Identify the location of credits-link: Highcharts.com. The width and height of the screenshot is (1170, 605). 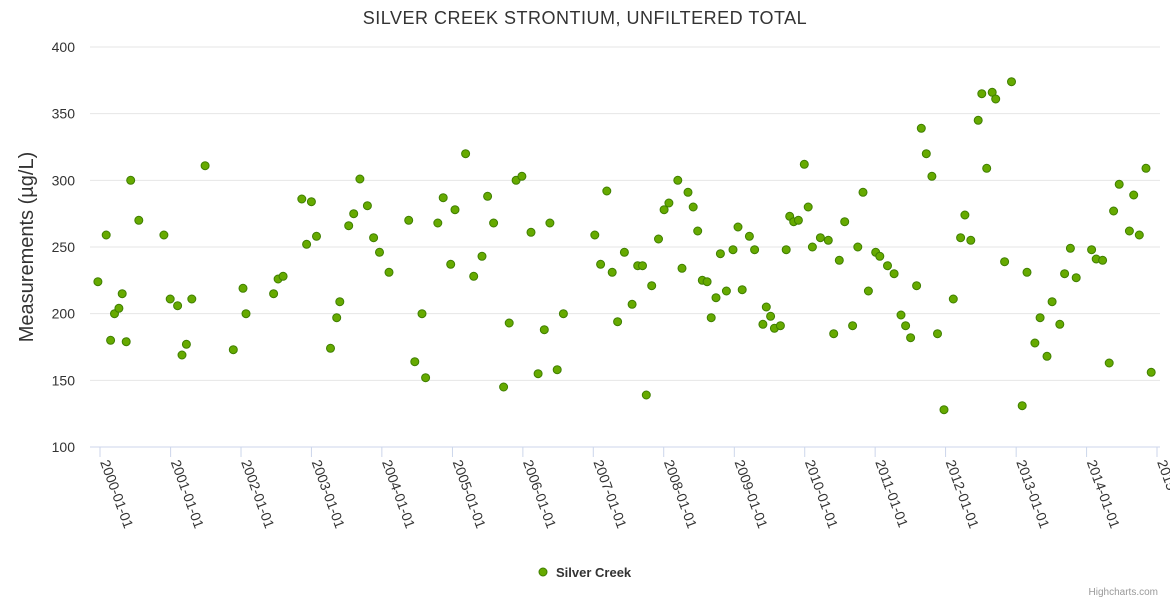
(1123, 592).